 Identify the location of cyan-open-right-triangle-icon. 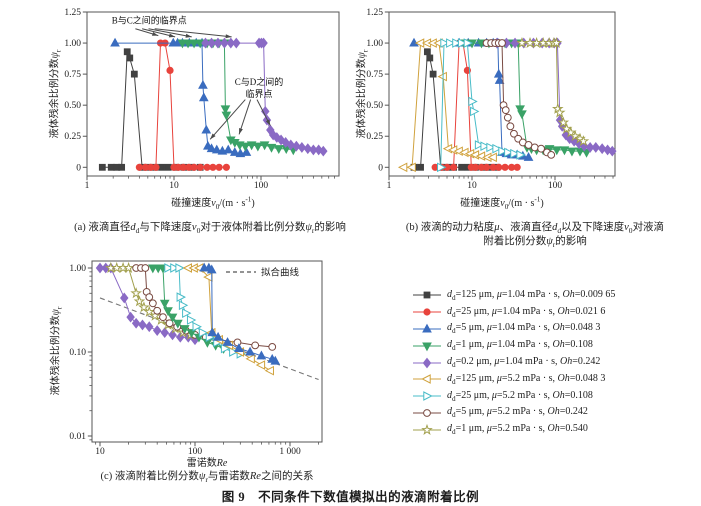
(427, 396).